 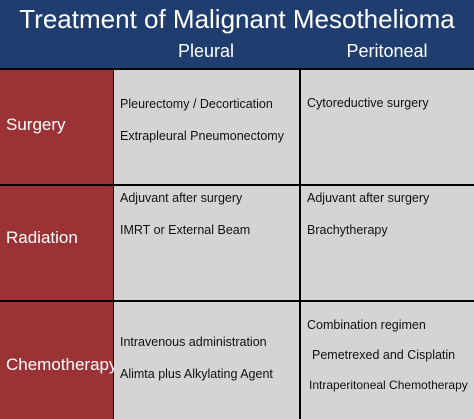 What do you see at coordinates (366, 325) in the screenshot?
I see `cell-line: Combination regimen` at bounding box center [366, 325].